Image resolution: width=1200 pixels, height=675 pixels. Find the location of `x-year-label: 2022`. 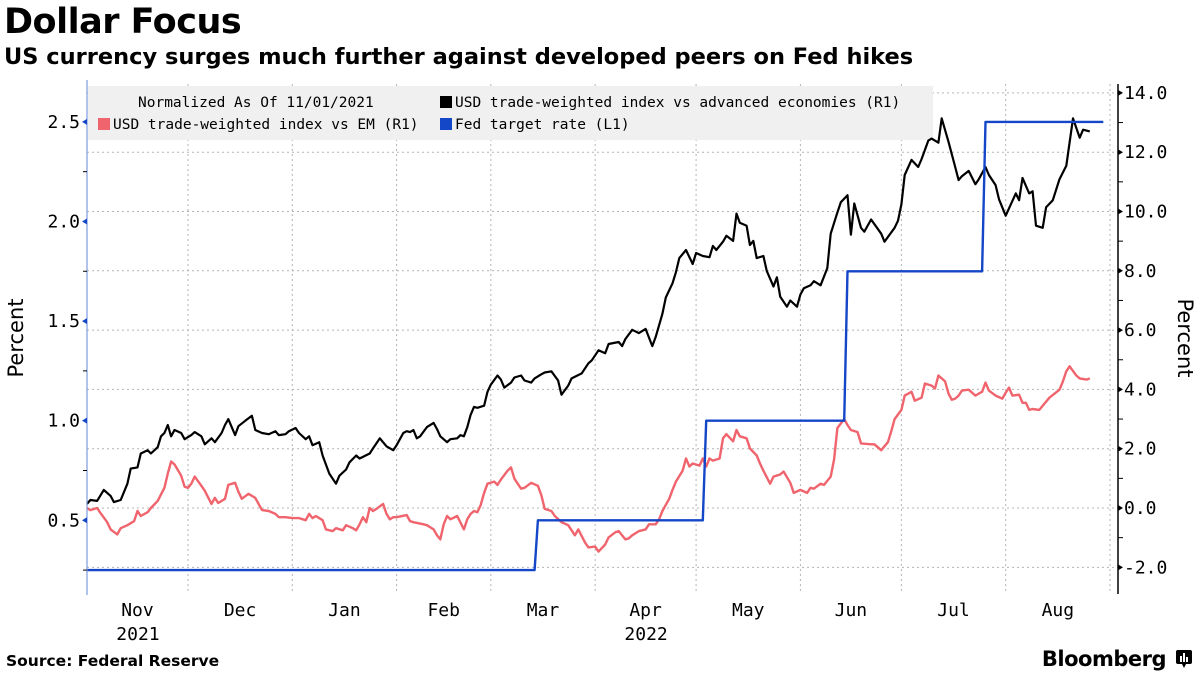

x-year-label: 2022 is located at coordinates (645, 634).